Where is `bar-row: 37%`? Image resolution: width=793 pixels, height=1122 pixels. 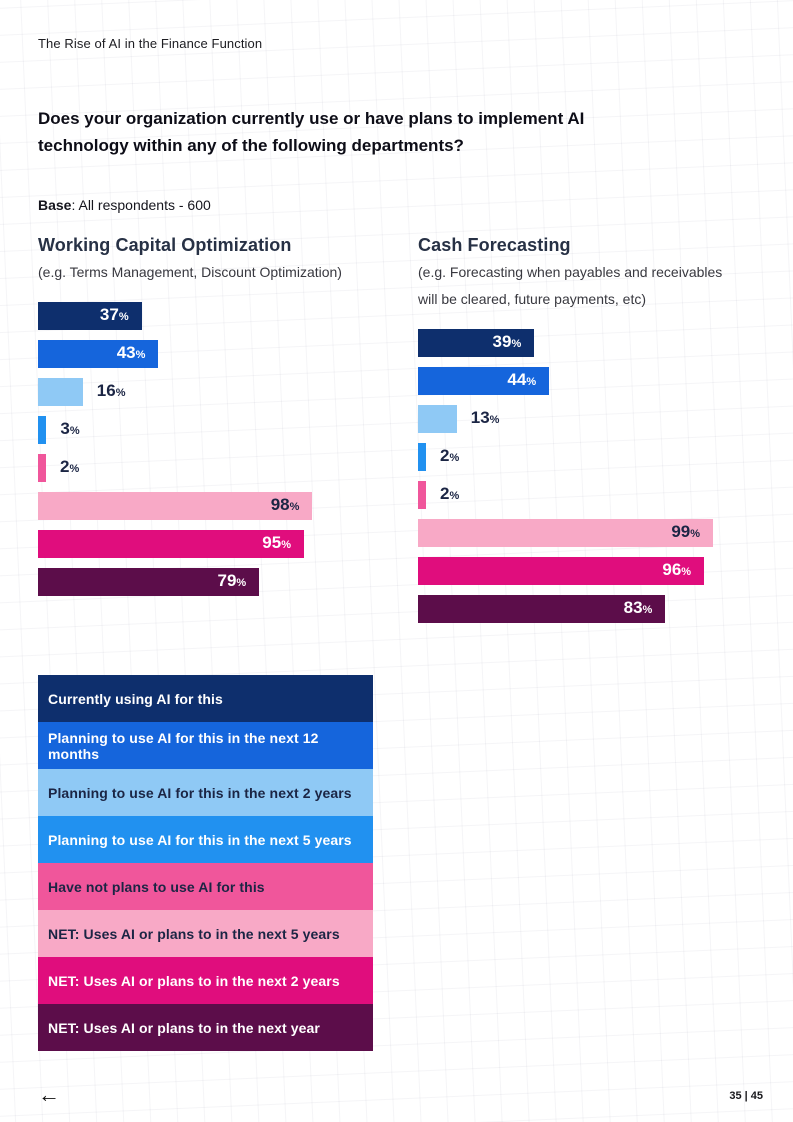 bar-row: 37% is located at coordinates (228, 316).